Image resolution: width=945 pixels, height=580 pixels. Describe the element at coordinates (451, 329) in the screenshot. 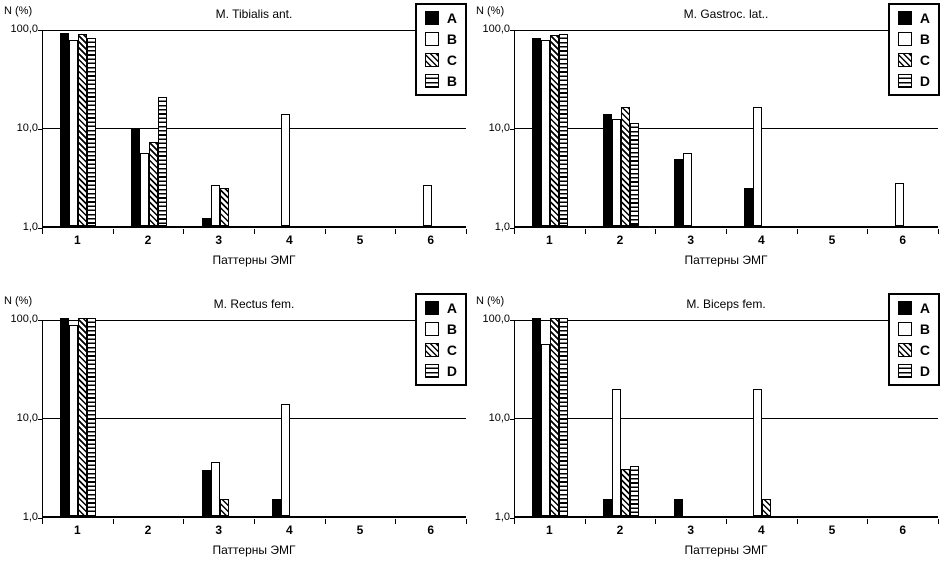

I see `legend-label: B` at that location.